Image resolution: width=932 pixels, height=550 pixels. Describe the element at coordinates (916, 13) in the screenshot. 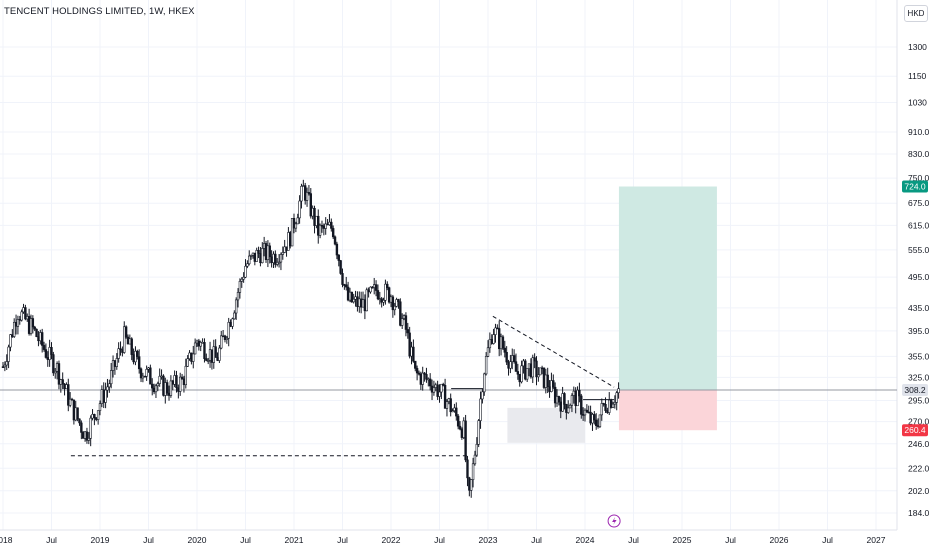

I see `currency-button: HKD` at that location.